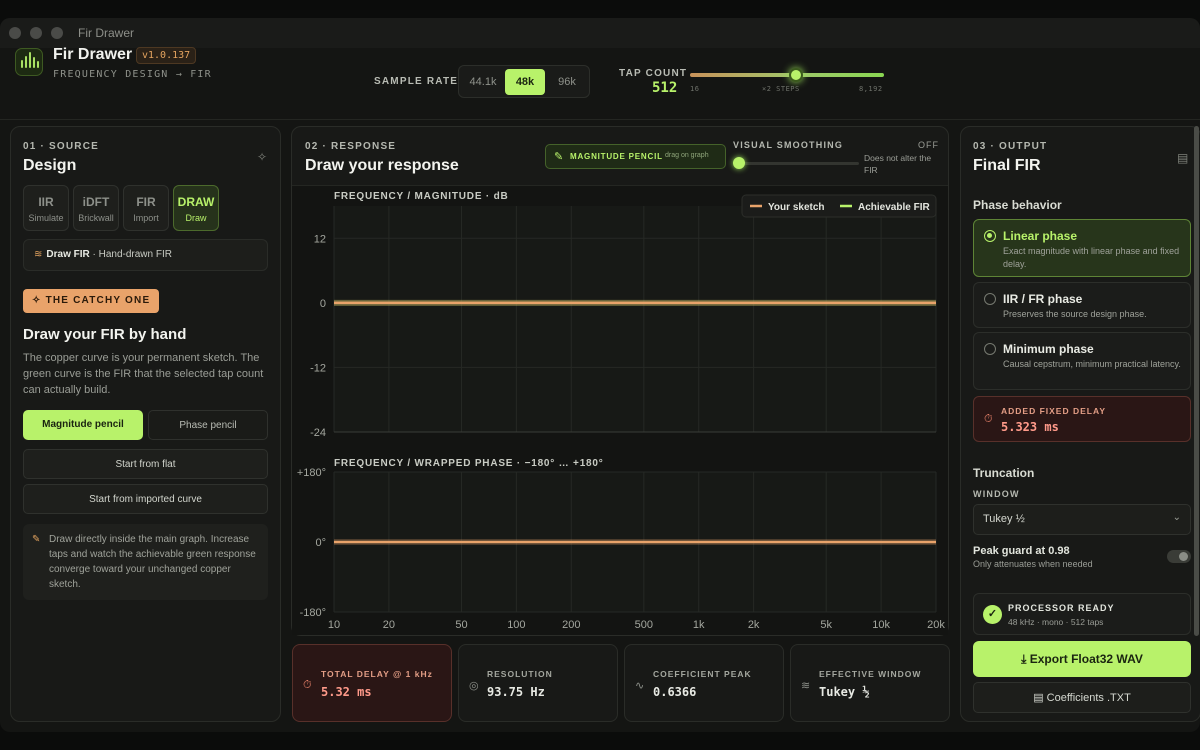  What do you see at coordinates (61, 146) in the screenshot?
I see `source-step-label: 01 · SOURCE` at bounding box center [61, 146].